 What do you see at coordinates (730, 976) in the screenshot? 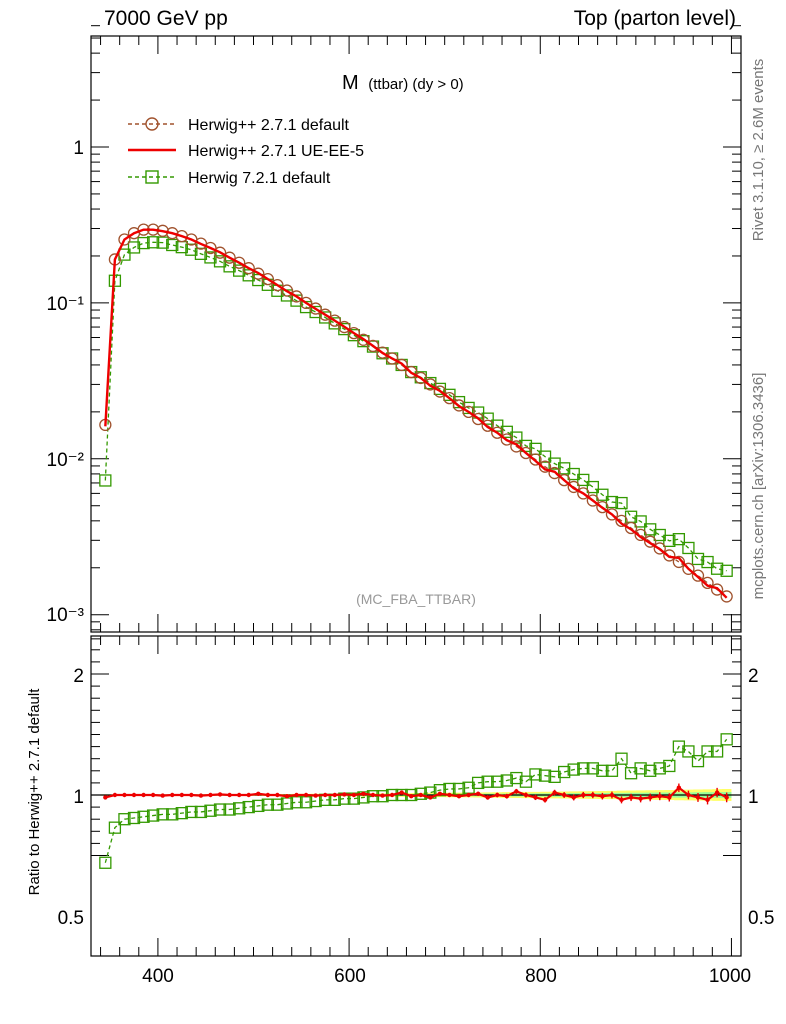
I see `x-tick-label-1000: 1000` at bounding box center [730, 976].